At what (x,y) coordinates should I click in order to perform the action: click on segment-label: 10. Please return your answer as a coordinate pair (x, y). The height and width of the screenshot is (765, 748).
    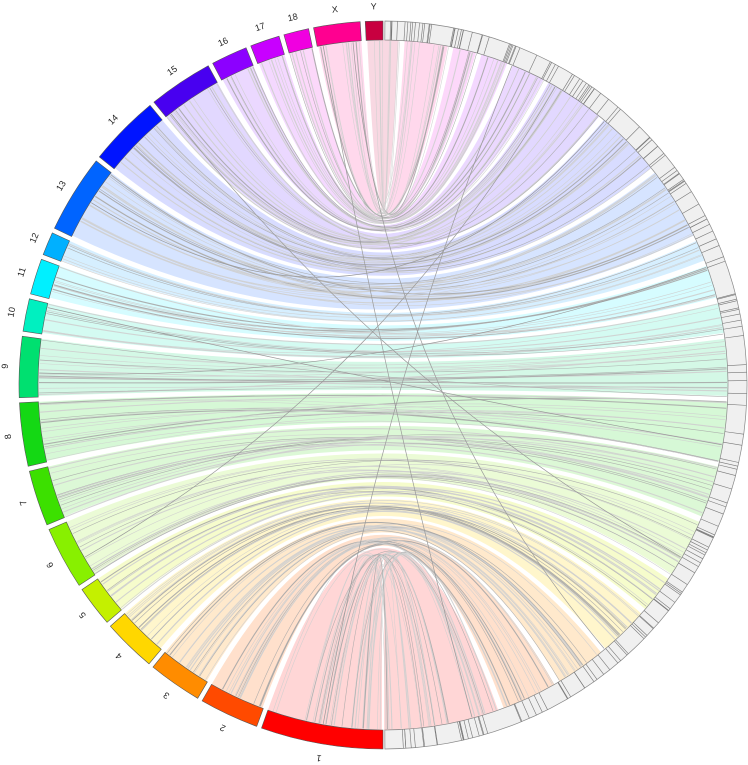
    Looking at the image, I should click on (12, 312).